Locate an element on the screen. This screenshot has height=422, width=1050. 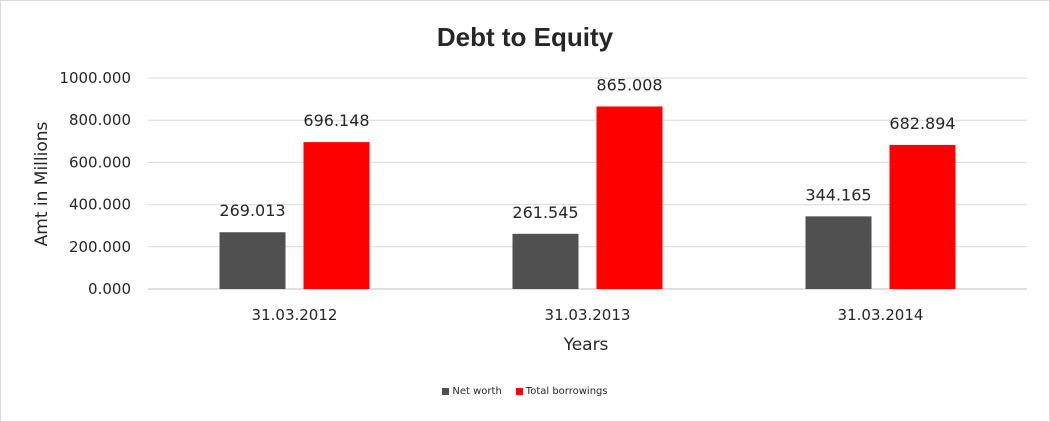
y-tick-label: 200.000 is located at coordinates (100, 247).